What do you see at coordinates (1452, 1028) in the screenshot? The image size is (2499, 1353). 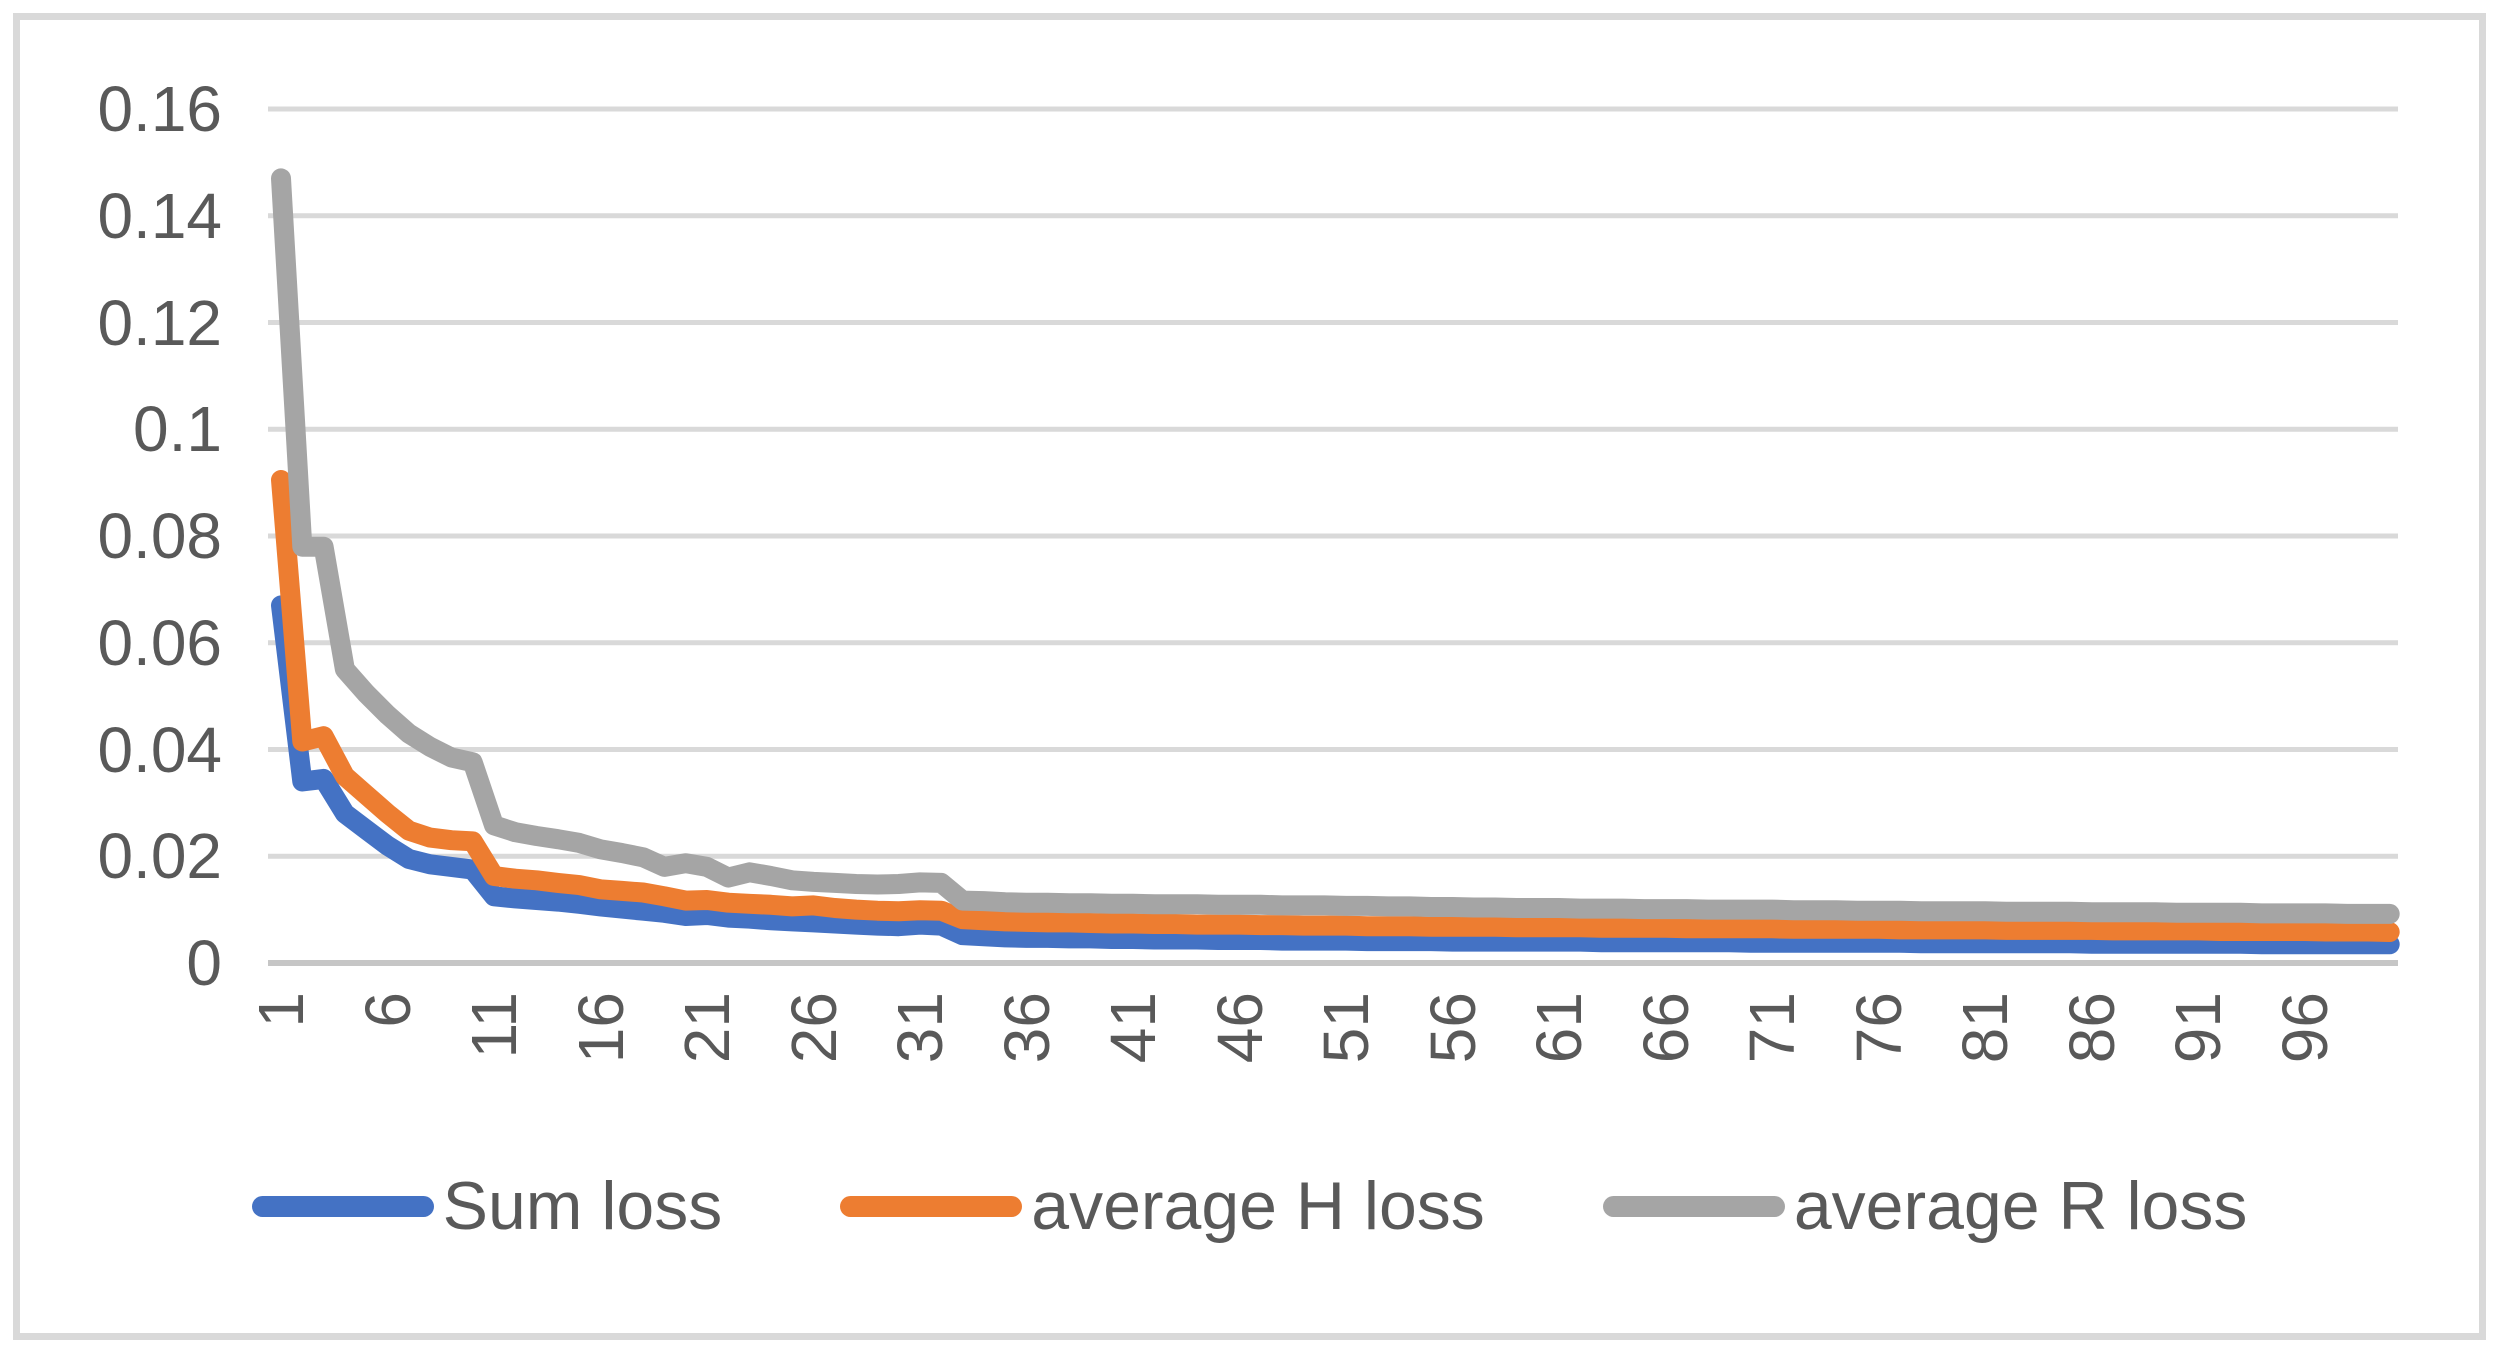 I see `x-axis-tick-label: 56` at bounding box center [1452, 1028].